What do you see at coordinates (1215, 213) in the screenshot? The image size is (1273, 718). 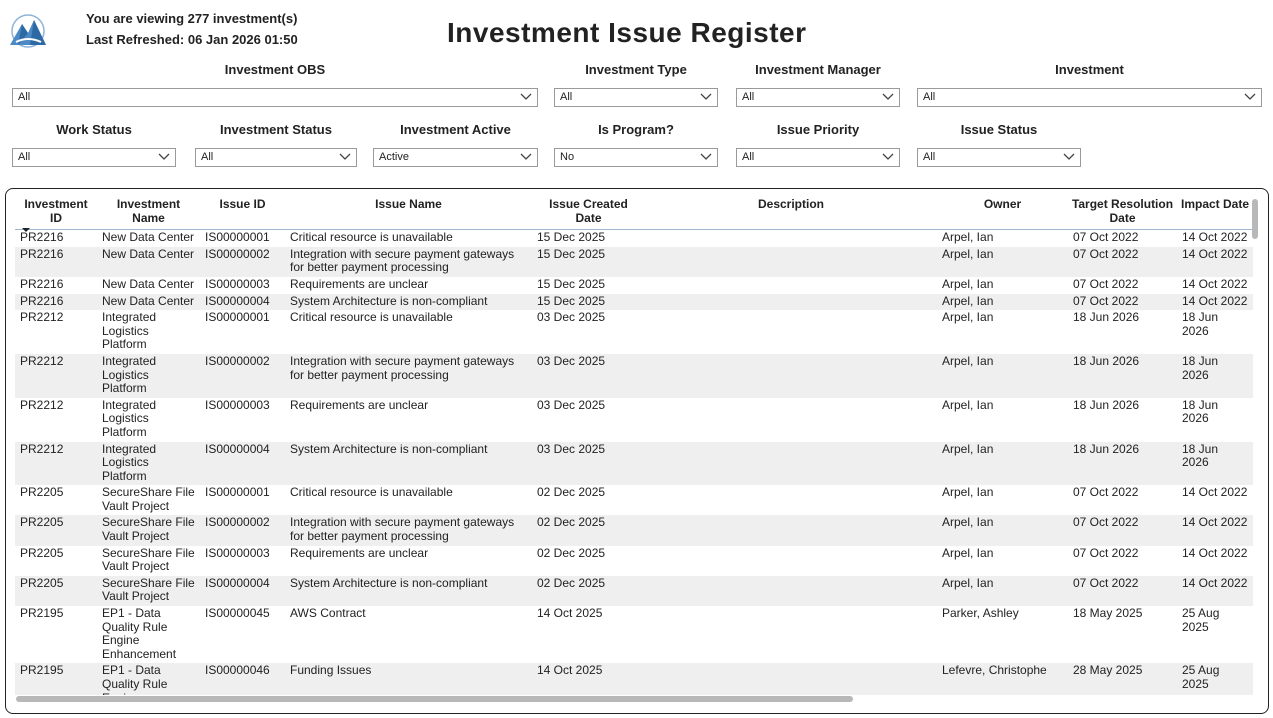 I see `column-header: Impact Date` at bounding box center [1215, 213].